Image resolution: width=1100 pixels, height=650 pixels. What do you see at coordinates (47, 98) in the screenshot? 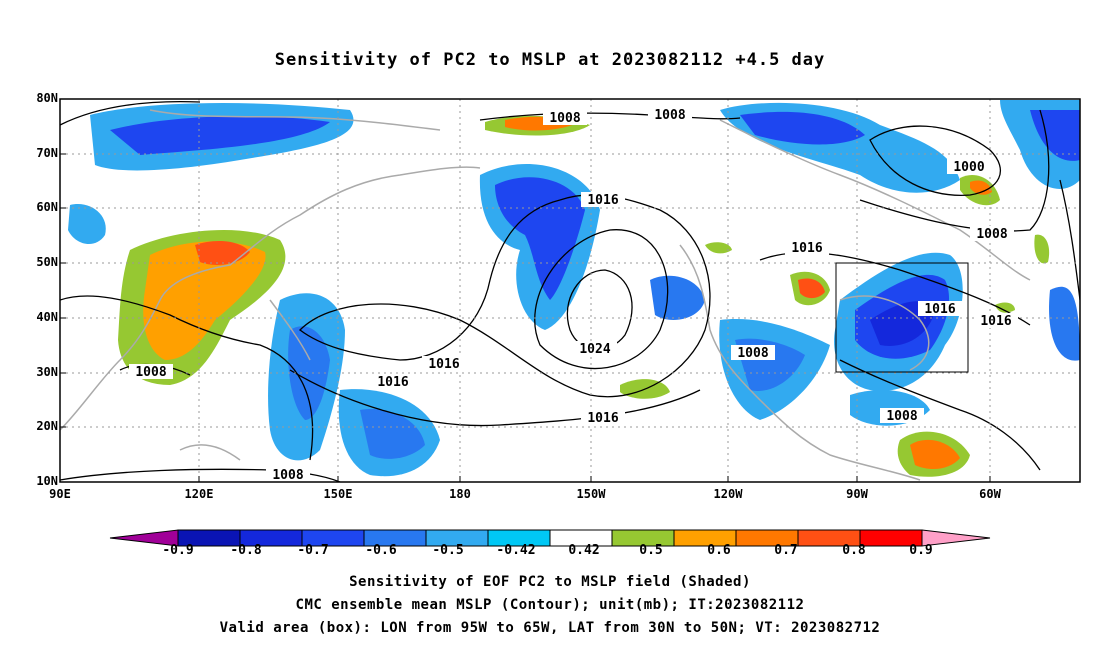
I see `lat-tick-label: 80N` at bounding box center [47, 98].